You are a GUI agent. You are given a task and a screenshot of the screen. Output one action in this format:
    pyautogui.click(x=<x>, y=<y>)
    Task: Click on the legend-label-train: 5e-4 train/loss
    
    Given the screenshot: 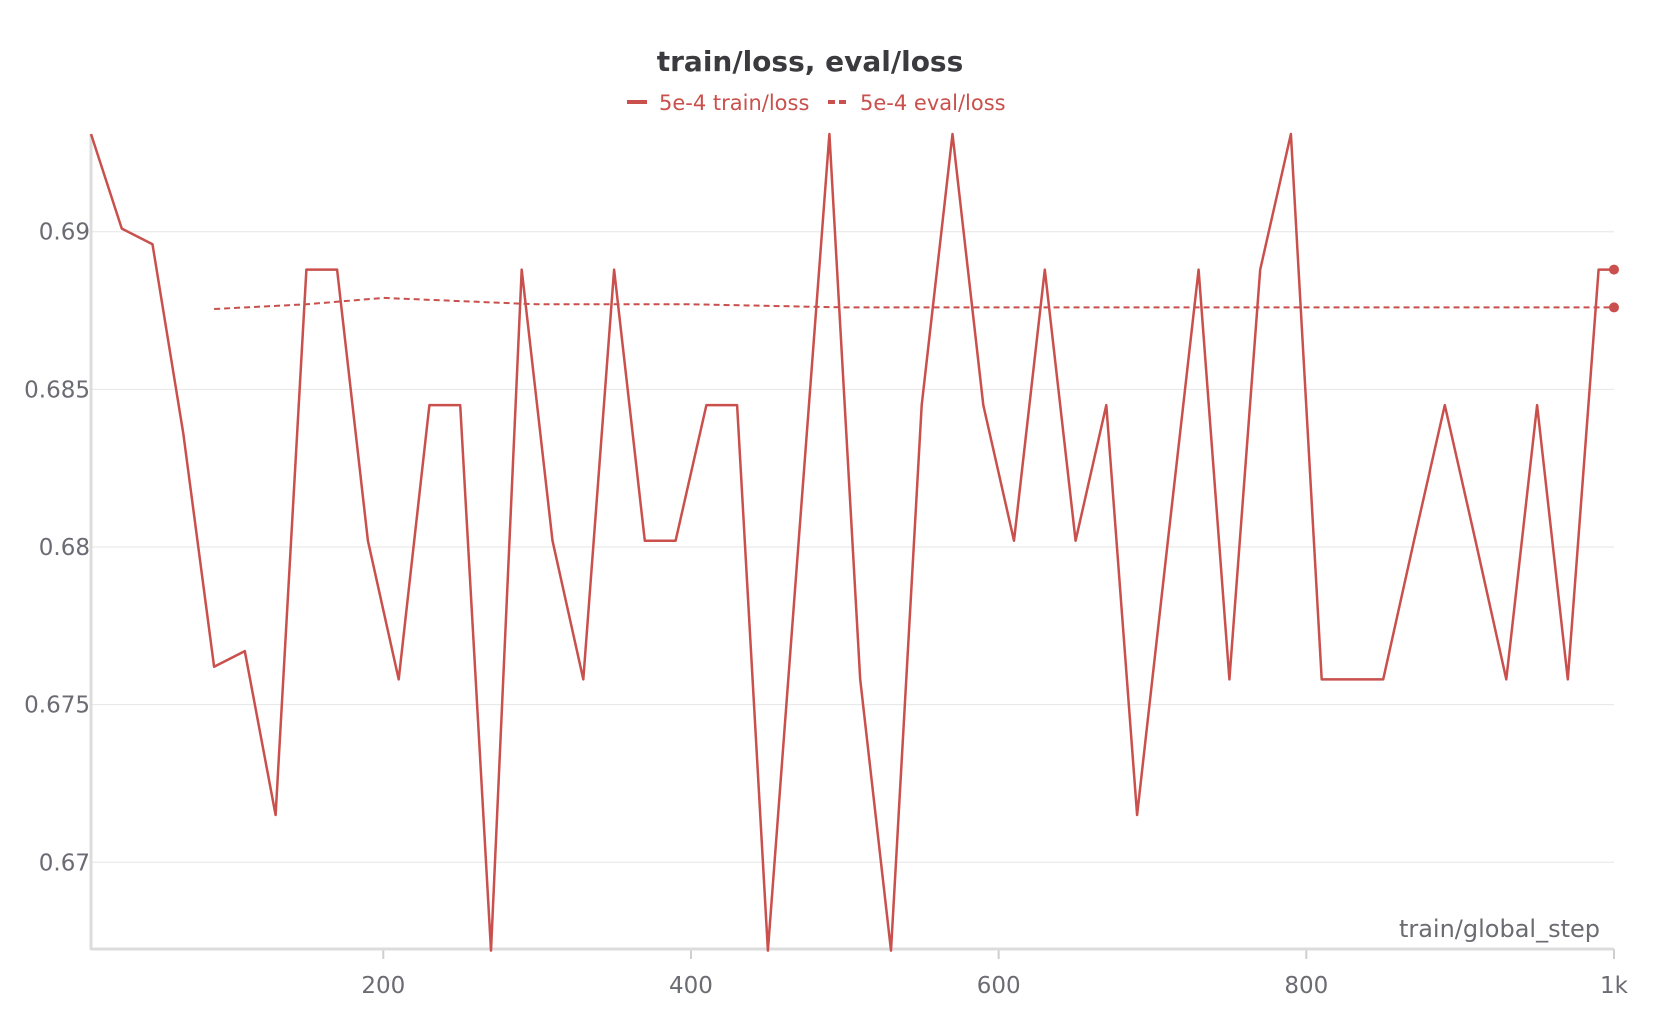 What is the action you would take?
    pyautogui.click(x=734, y=103)
    